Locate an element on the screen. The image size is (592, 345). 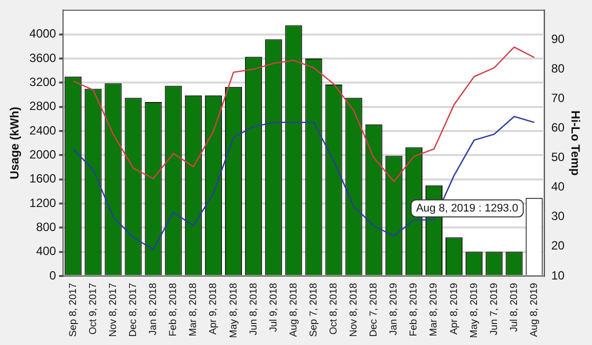
y-tick-label: 3600 is located at coordinates (42, 57).